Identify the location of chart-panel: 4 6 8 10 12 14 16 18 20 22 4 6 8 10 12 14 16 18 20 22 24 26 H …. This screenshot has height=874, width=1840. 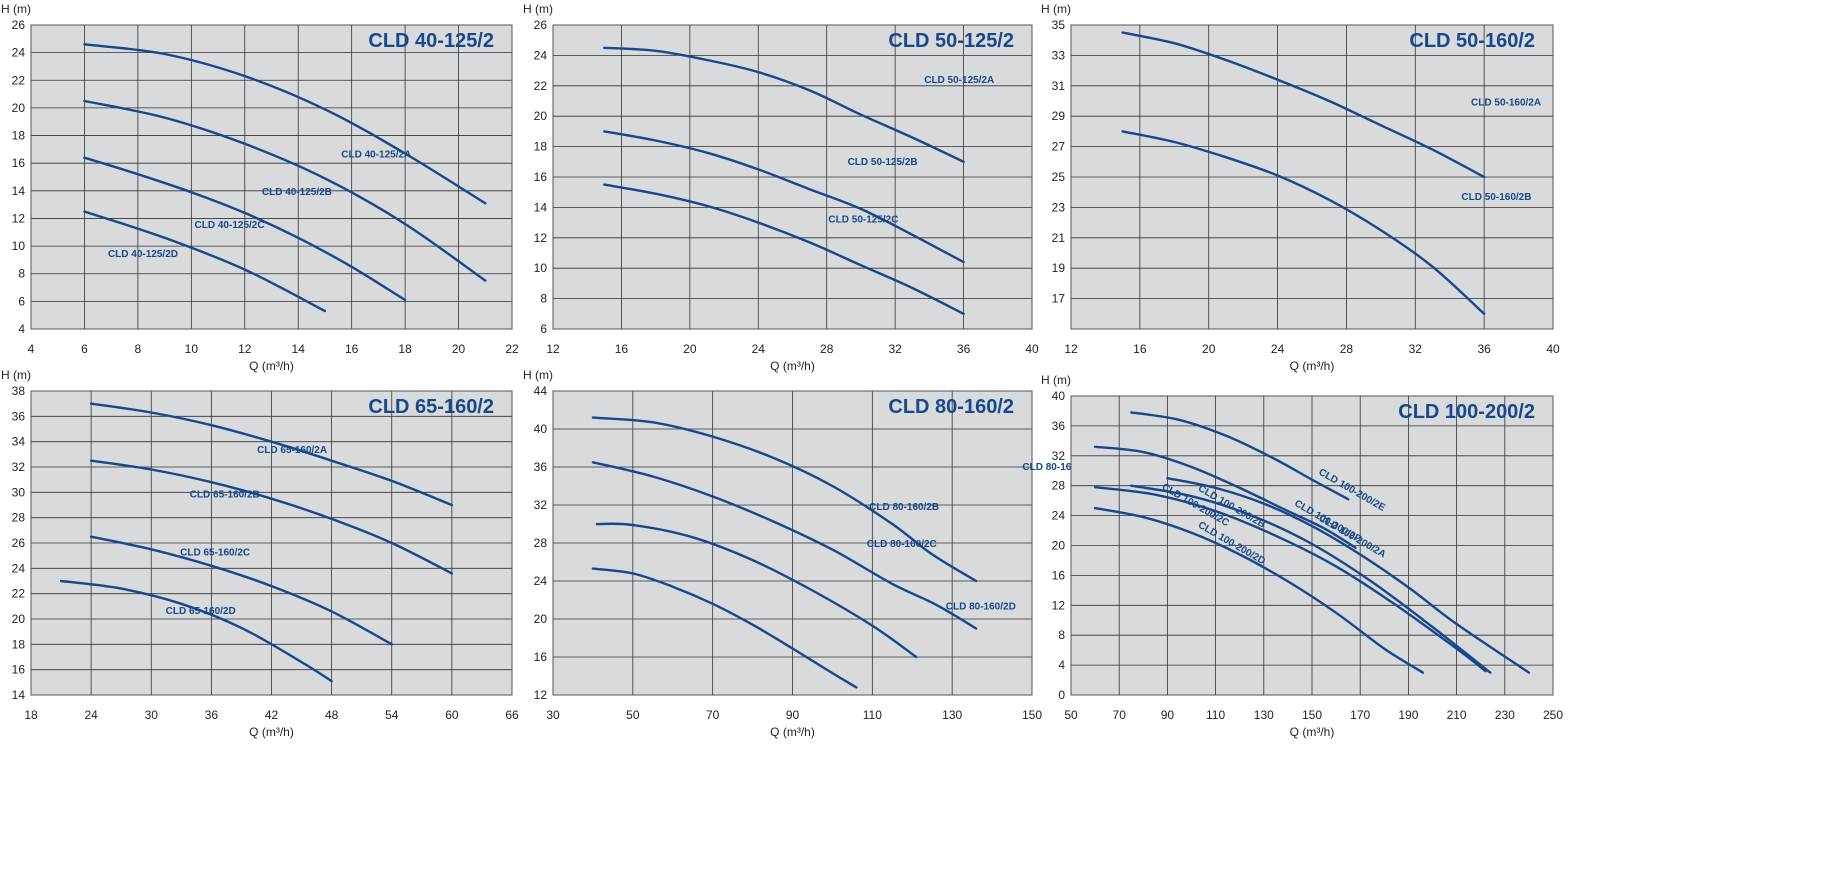
(260, 187).